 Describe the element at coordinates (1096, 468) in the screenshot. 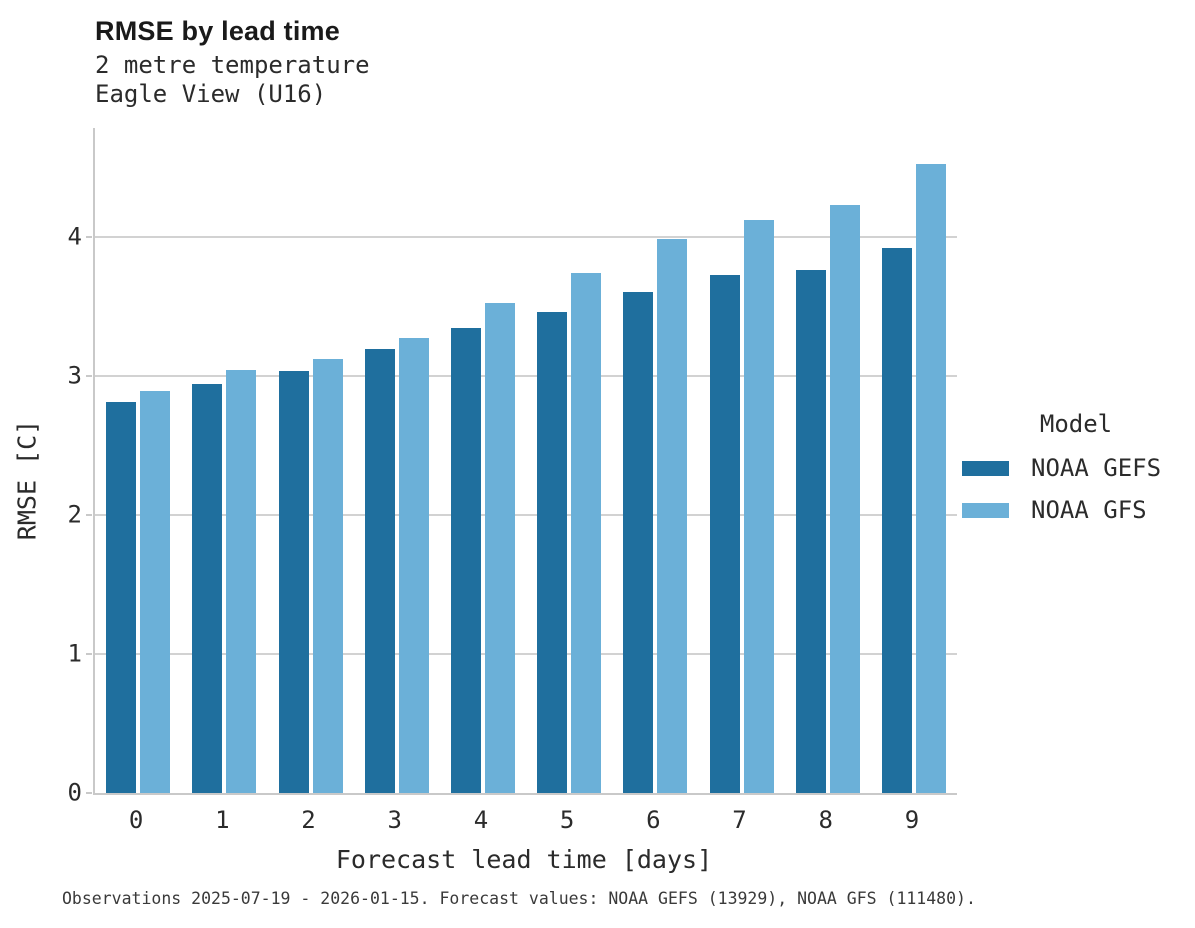

I see `legend-label-noaa-gefs: NOAA GEFS` at that location.